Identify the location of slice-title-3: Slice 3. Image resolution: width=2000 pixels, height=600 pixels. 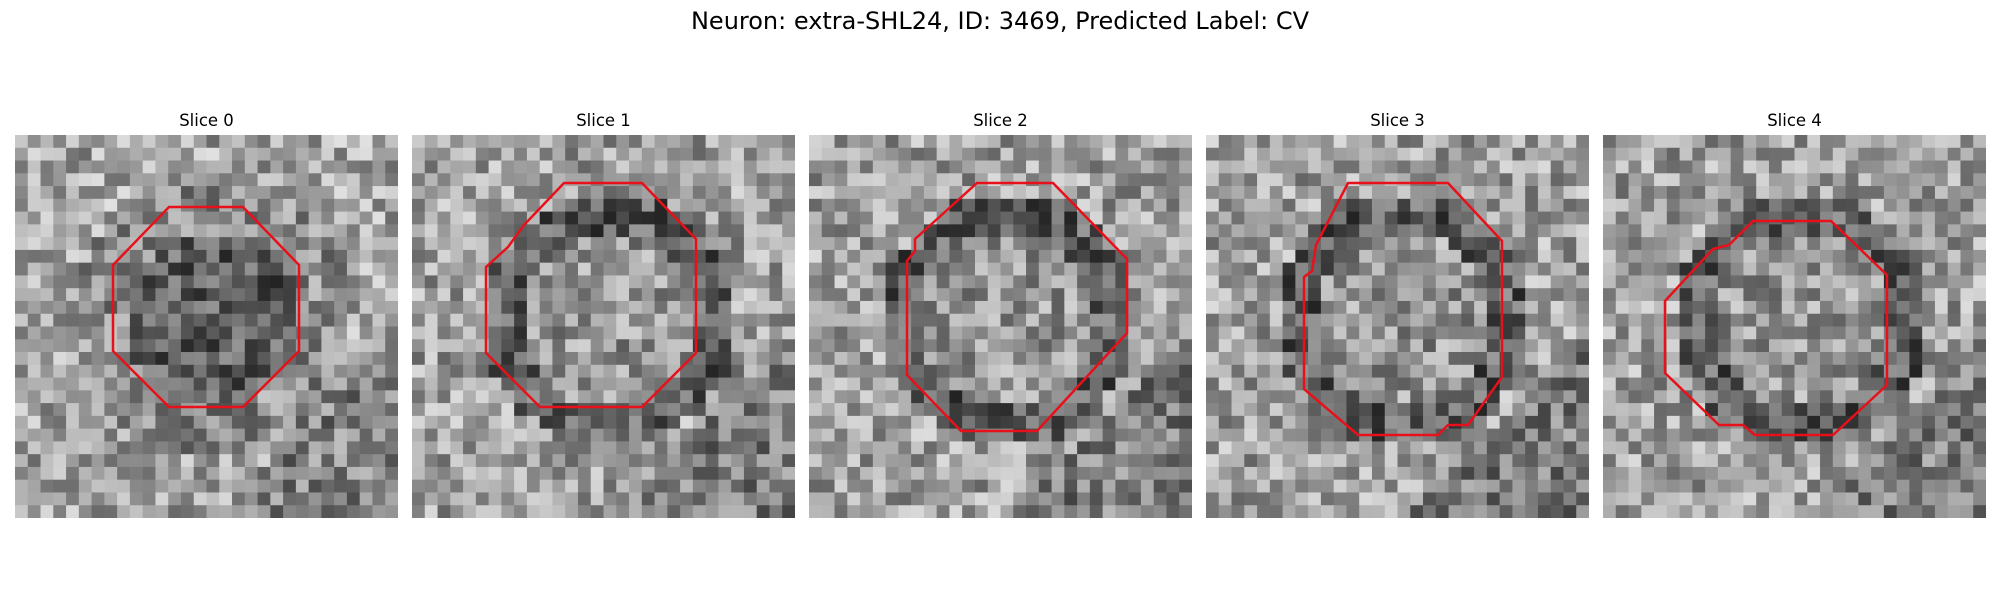
(1397, 120).